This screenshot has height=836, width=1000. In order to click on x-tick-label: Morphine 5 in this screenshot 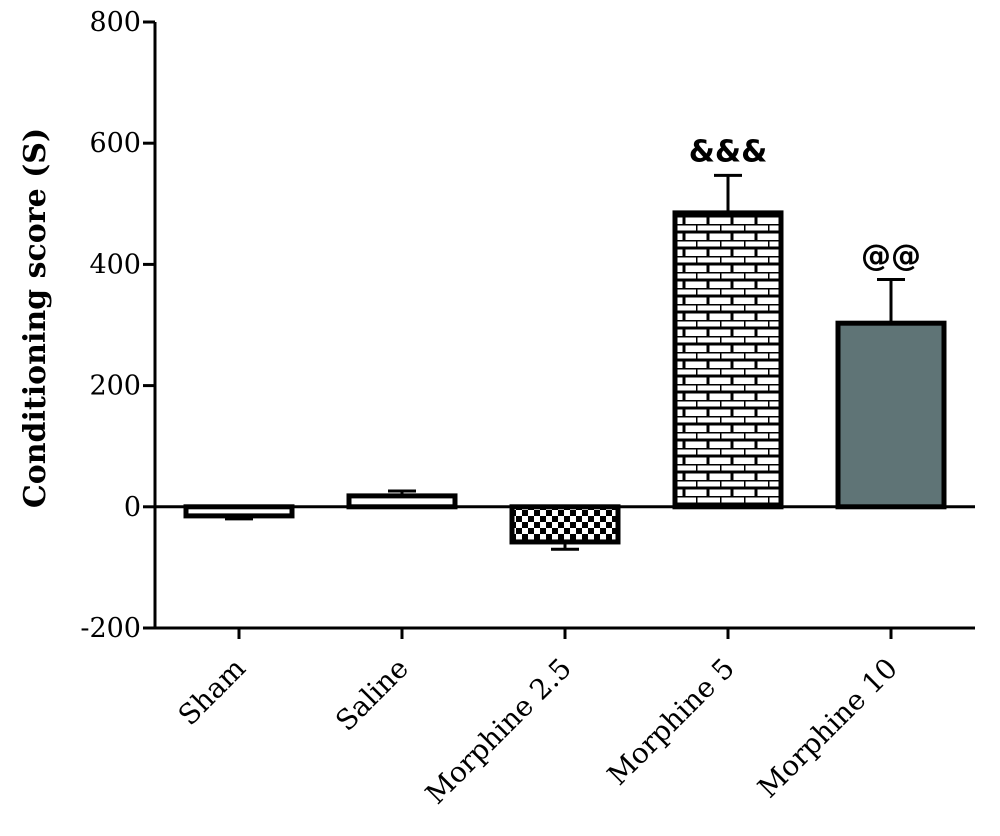, I will do `click(671, 722)`.